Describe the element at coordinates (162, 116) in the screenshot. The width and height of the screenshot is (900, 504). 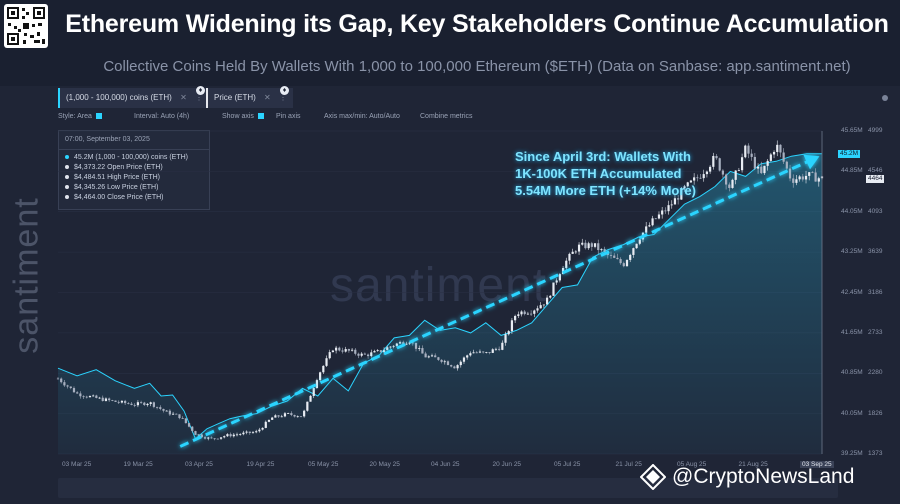
I see `interval-selector: Interval: Auto (4h)` at that location.